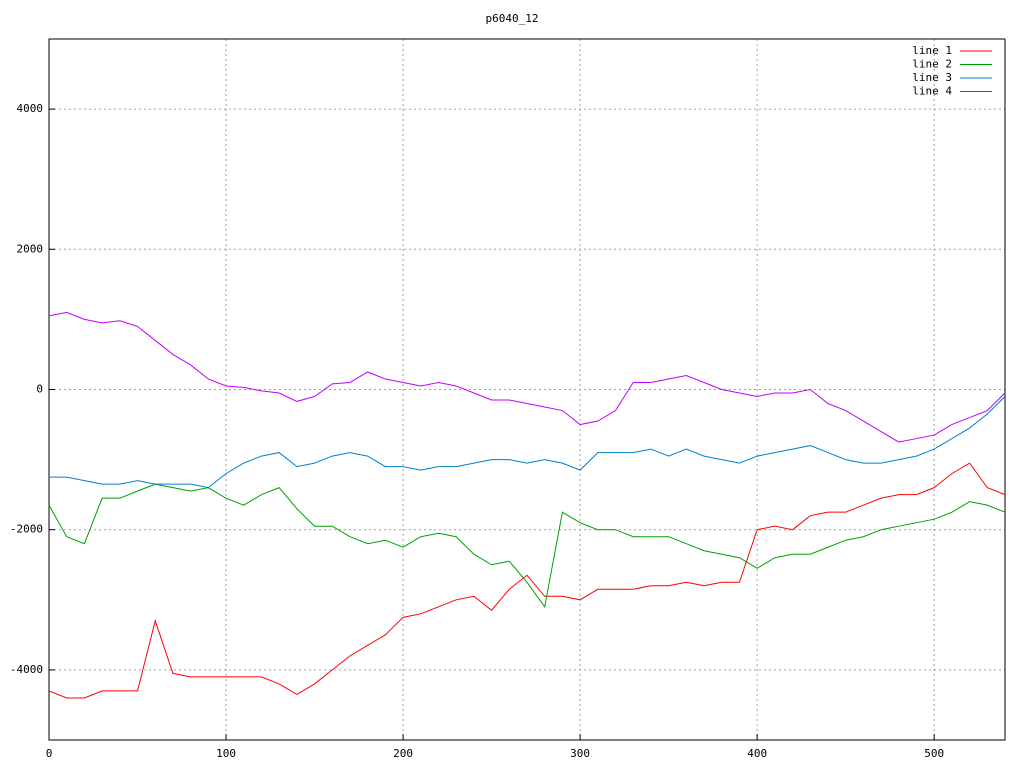 The height and width of the screenshot is (768, 1024). Describe the element at coordinates (26, 529) in the screenshot. I see `y-tick-label: -2000` at that location.